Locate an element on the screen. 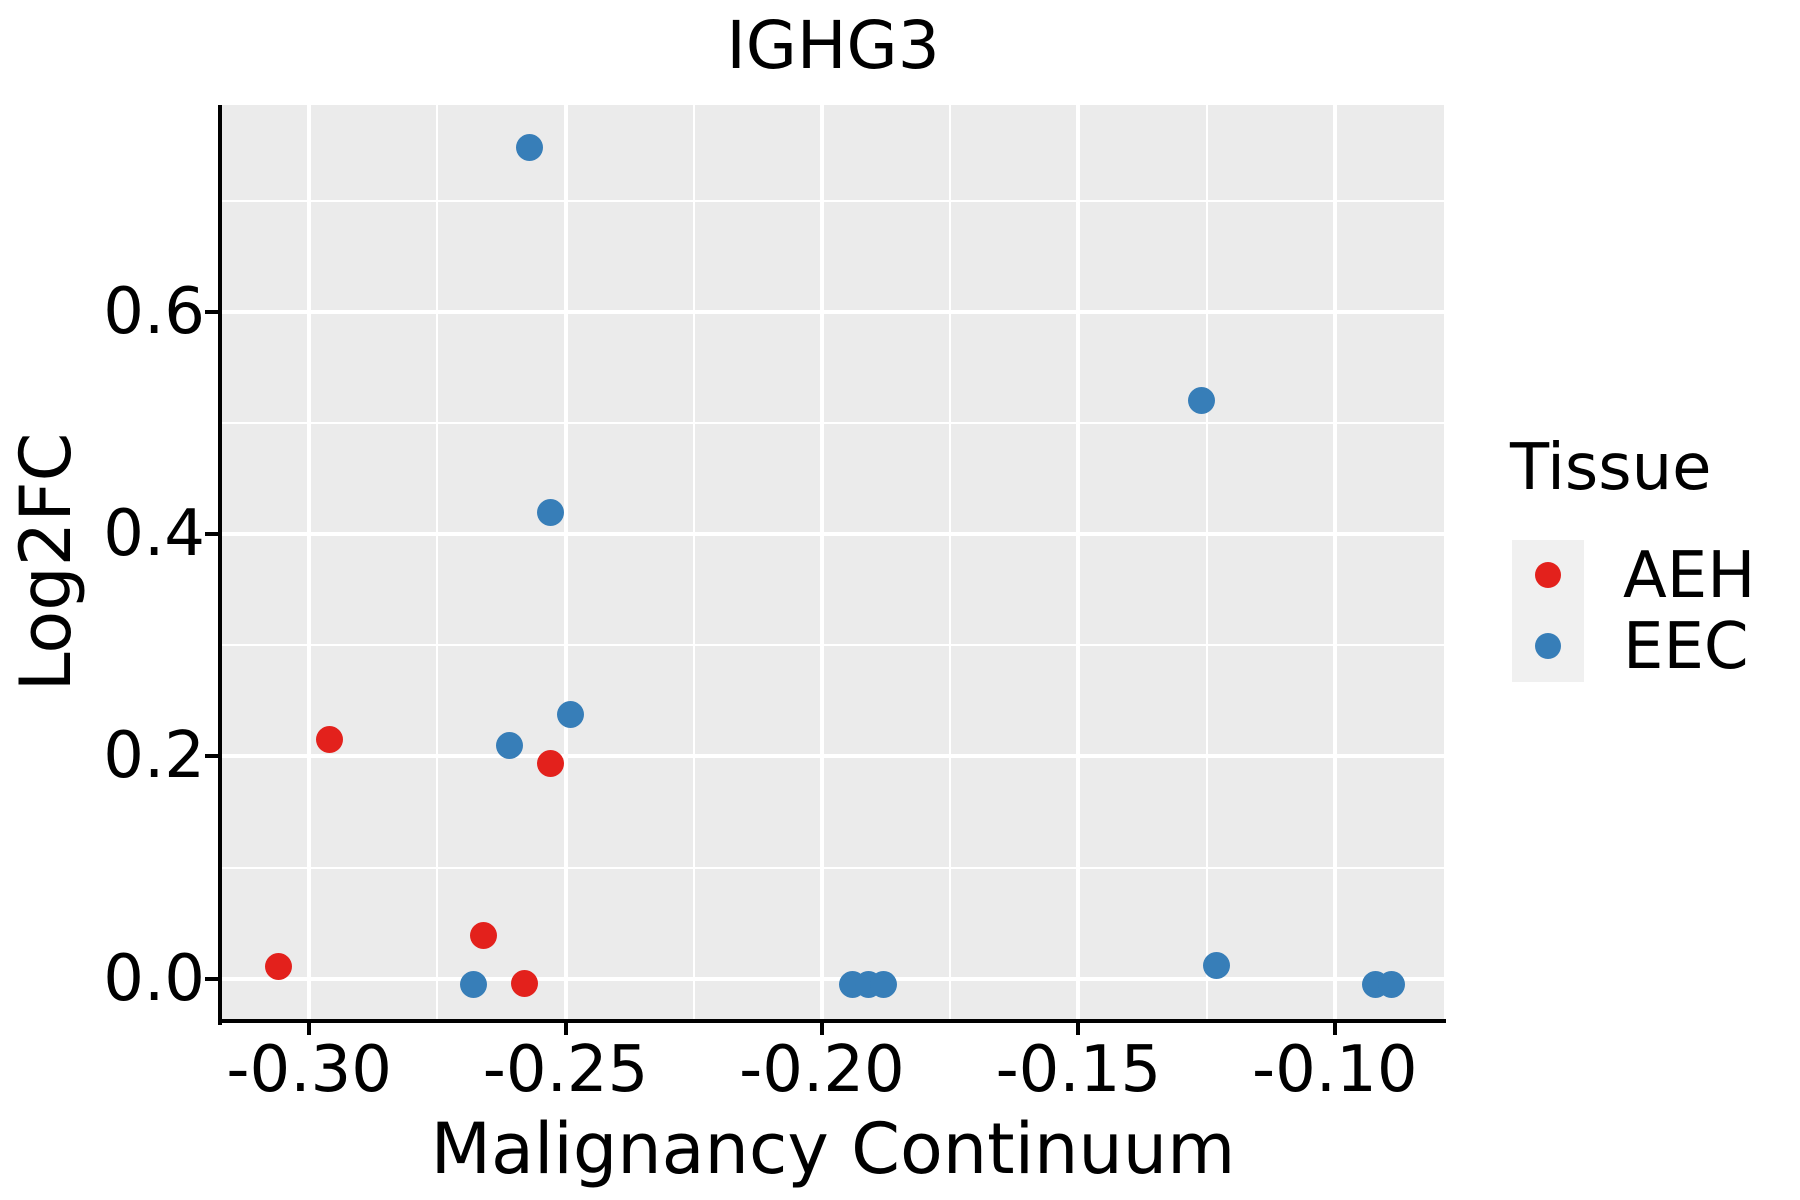  legend-swatch-eec-icon is located at coordinates (1548, 646).